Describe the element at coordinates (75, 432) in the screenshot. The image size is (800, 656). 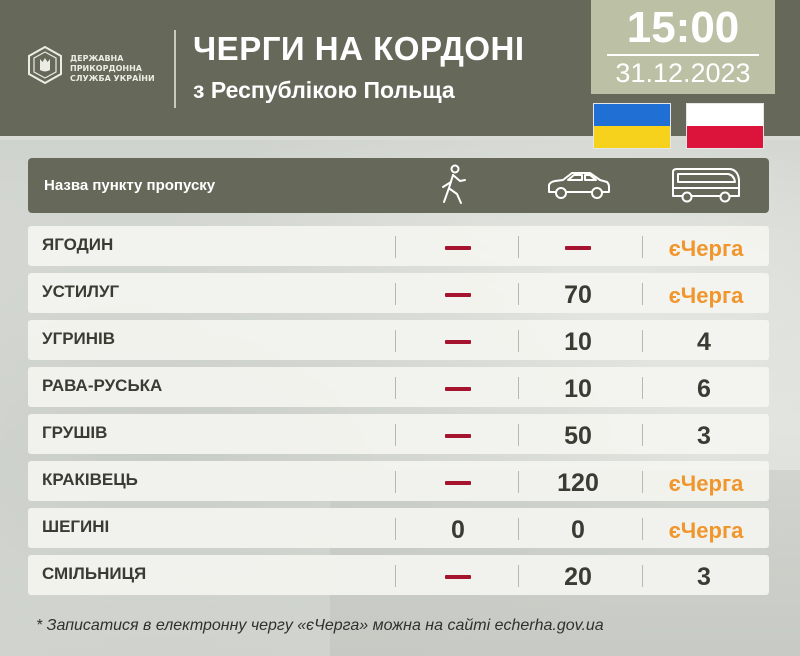
I see `checkpoint-name: ГРУШІВ` at that location.